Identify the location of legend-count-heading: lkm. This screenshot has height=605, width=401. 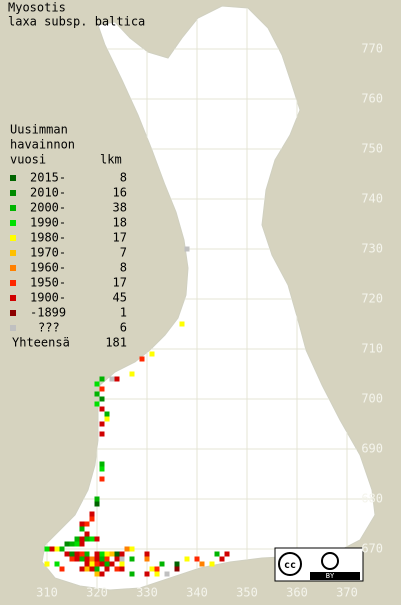
(111, 160).